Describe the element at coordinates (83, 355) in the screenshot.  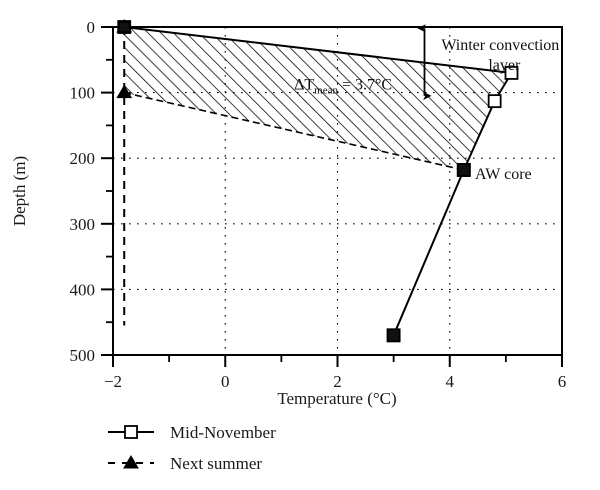
I see `y-tick-label: 500` at that location.